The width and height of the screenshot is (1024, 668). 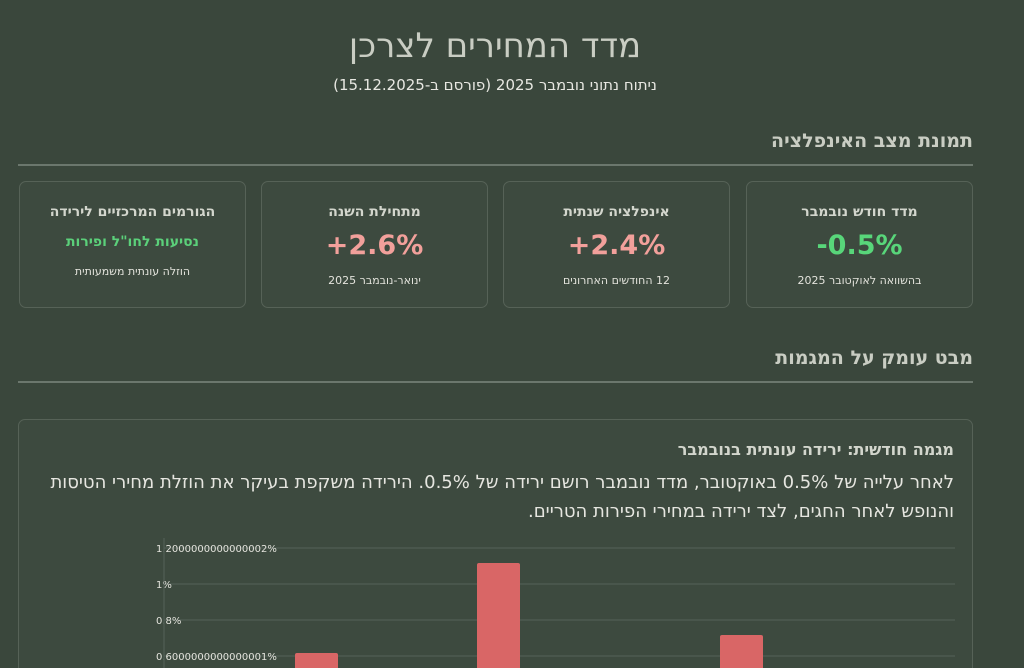 What do you see at coordinates (495, 46) in the screenshot?
I see `page-title: מדד המחירים לצרכן` at bounding box center [495, 46].